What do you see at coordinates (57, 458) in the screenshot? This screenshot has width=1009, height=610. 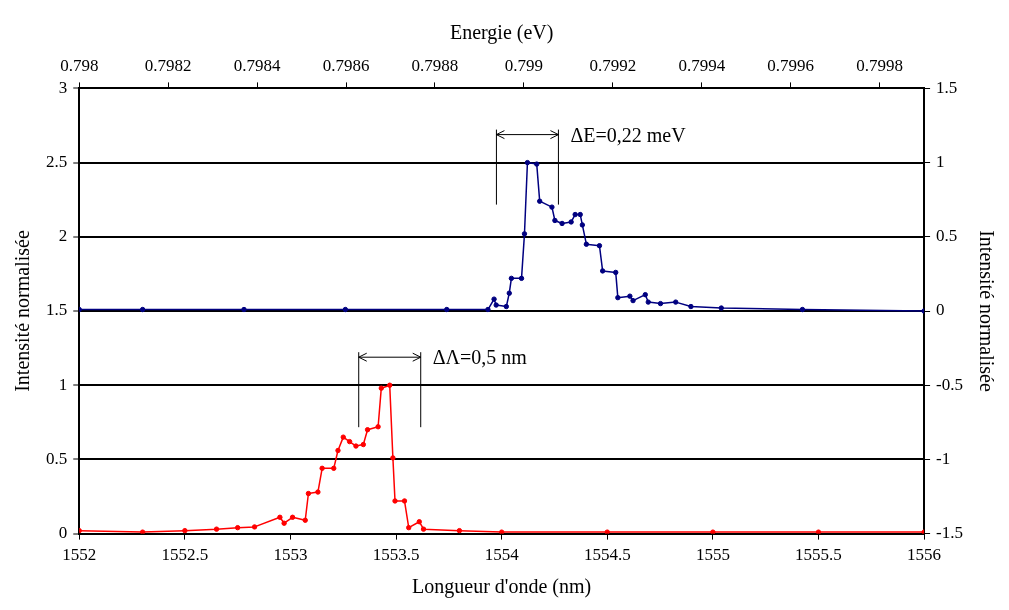 I see `y-tick-label: 0.5` at bounding box center [57, 458].